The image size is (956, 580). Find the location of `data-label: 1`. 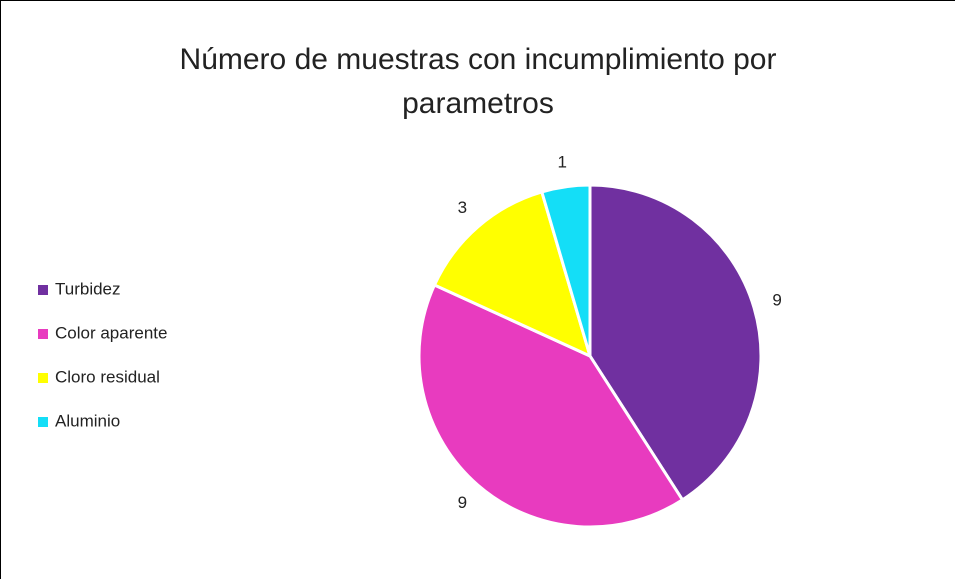

data-label: 1 is located at coordinates (562, 161).